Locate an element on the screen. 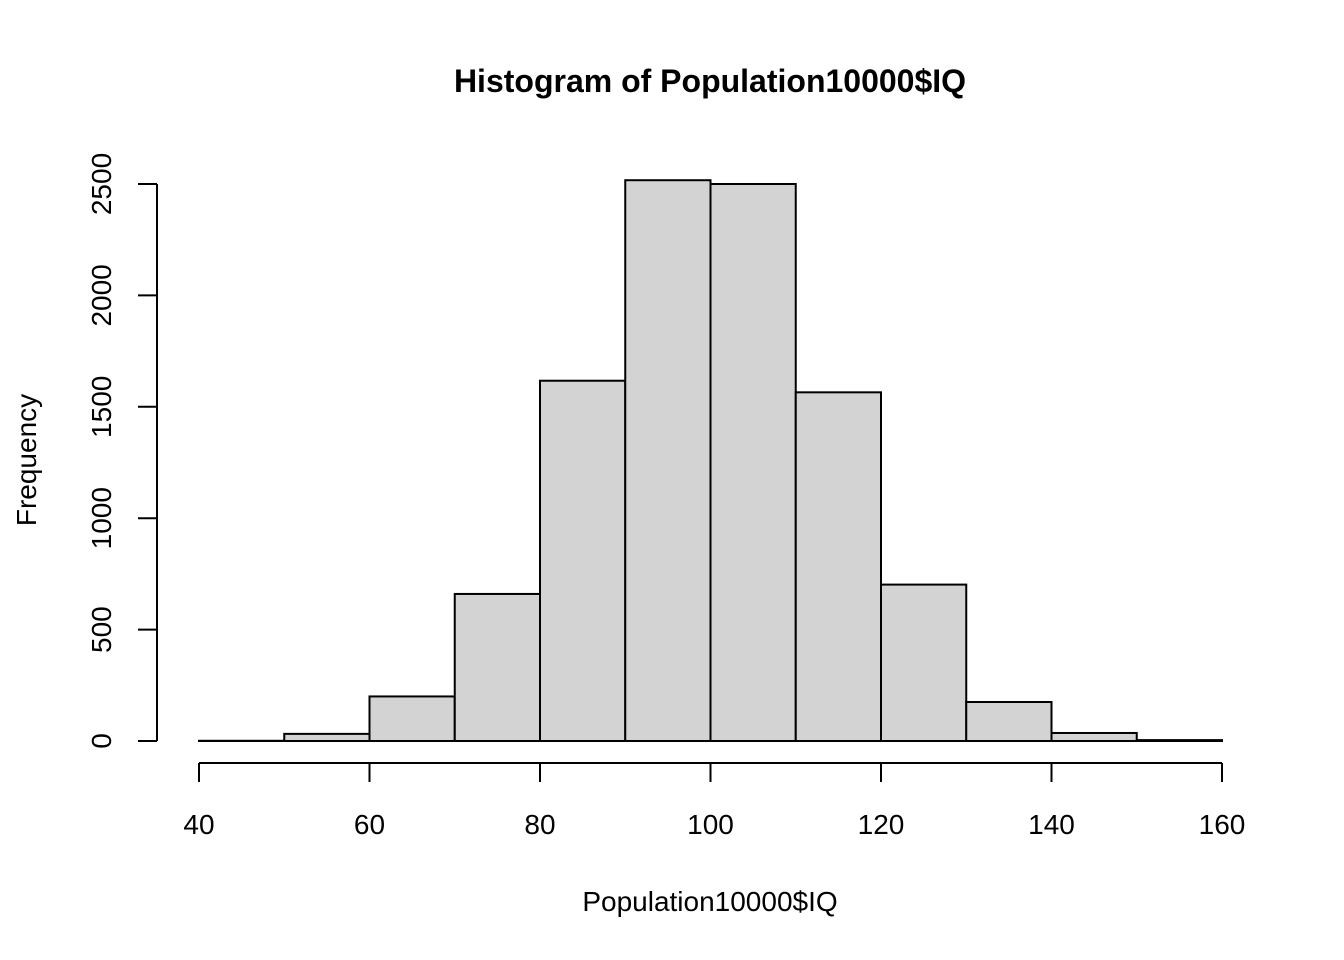  x-axis: 40 60 80 100 120 140 160 is located at coordinates (714, 801).